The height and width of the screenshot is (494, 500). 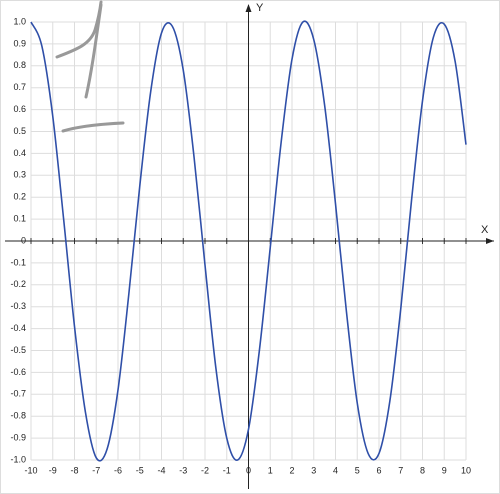 What do you see at coordinates (161, 470) in the screenshot?
I see `x-tick-label: -4` at bounding box center [161, 470].